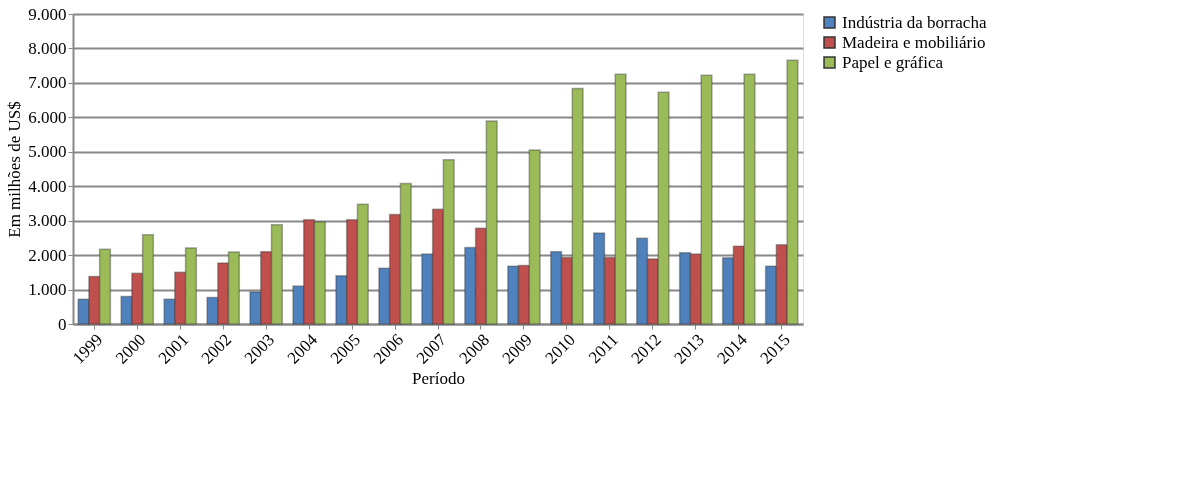 Image resolution: width=1195 pixels, height=490 pixels. What do you see at coordinates (15, 169) in the screenshot?
I see `y-axis-title: Em milhões de US$` at bounding box center [15, 169].